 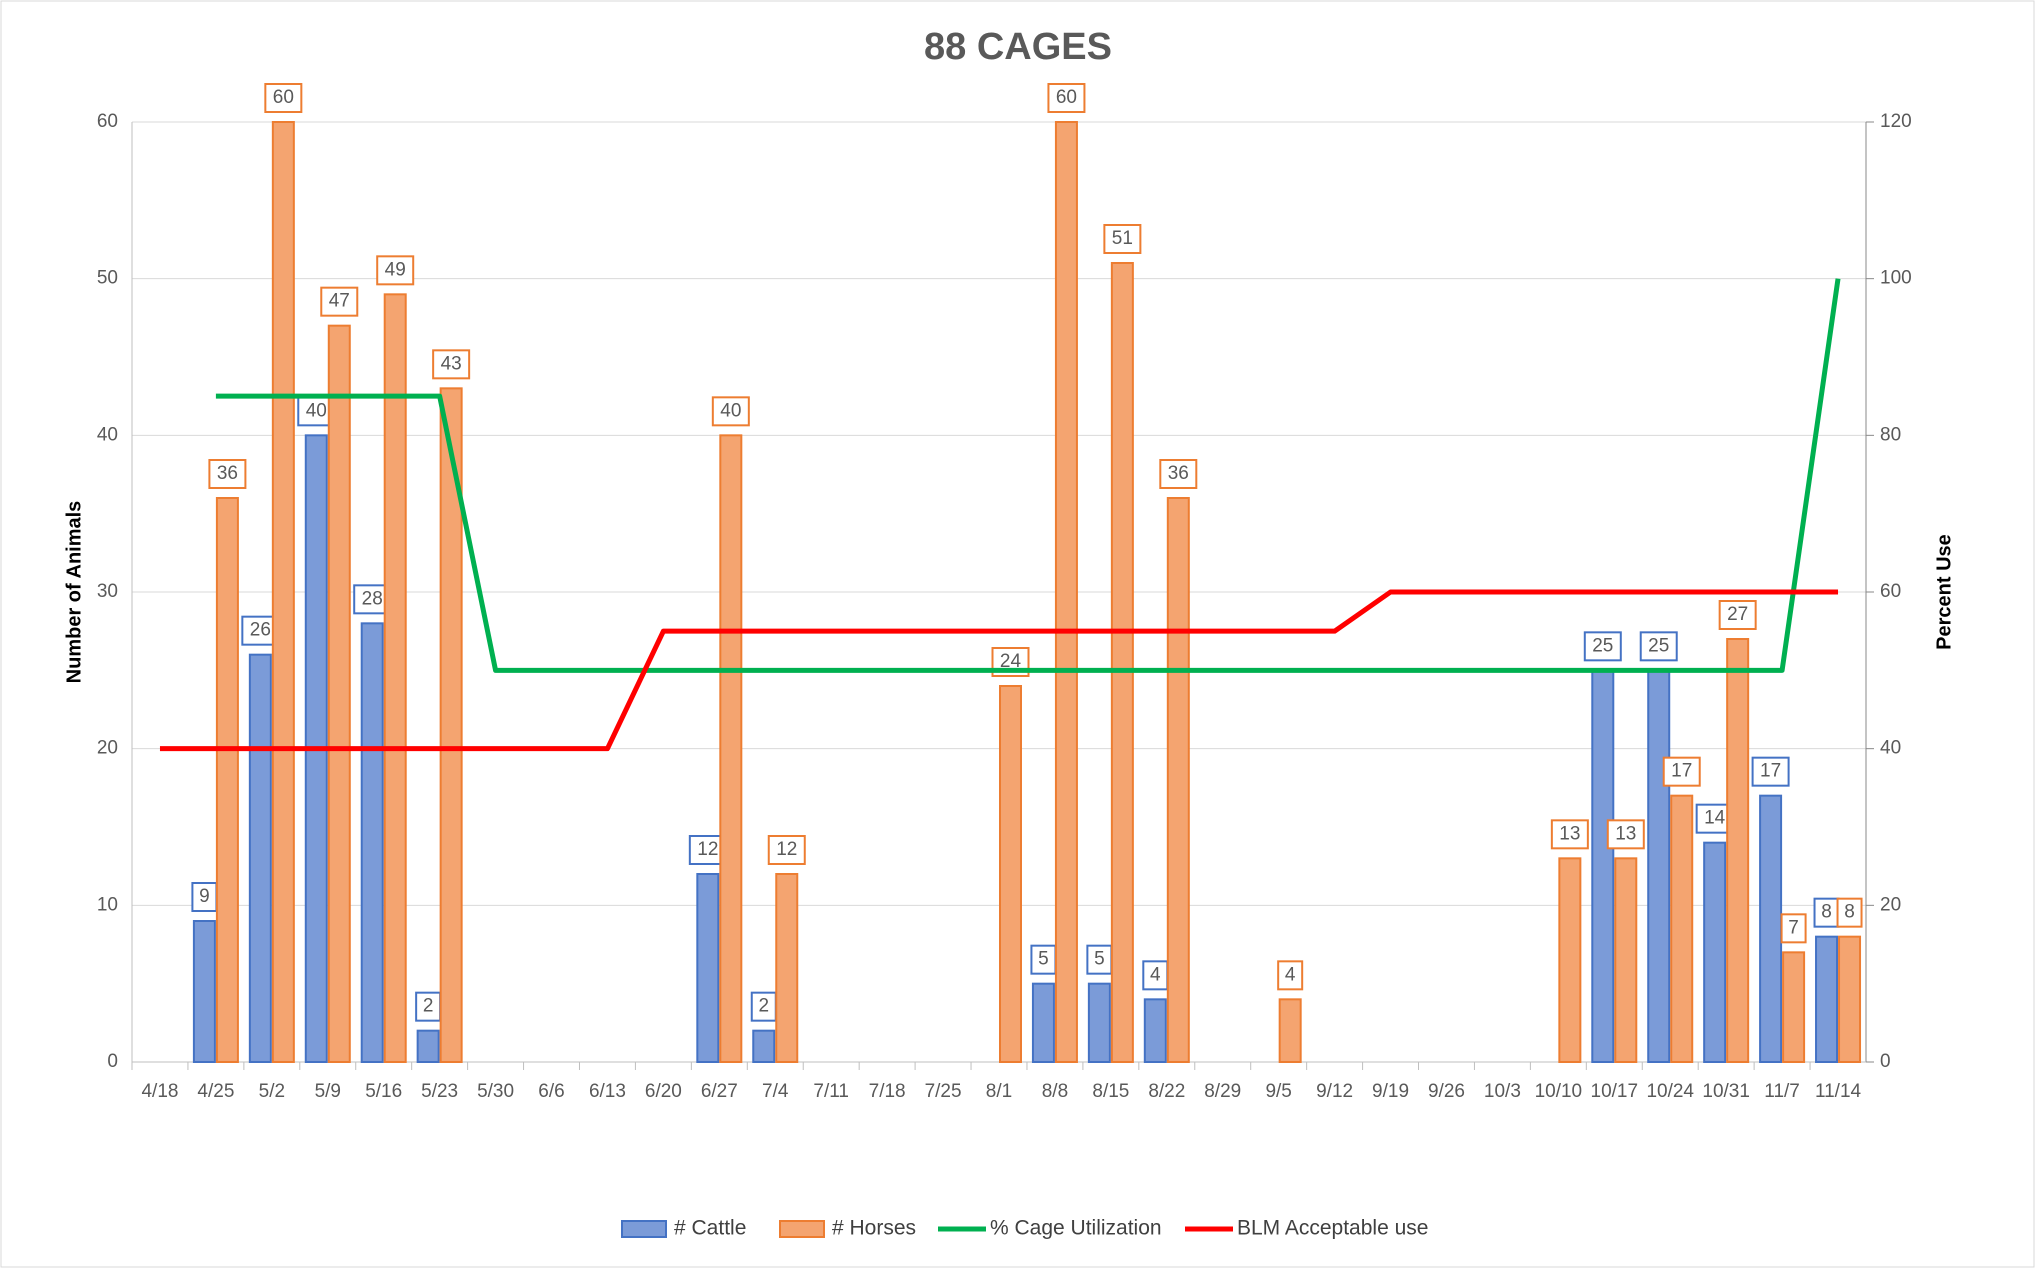 I want to click on x-tick-label: 8/15, so click(x=1110, y=1091).